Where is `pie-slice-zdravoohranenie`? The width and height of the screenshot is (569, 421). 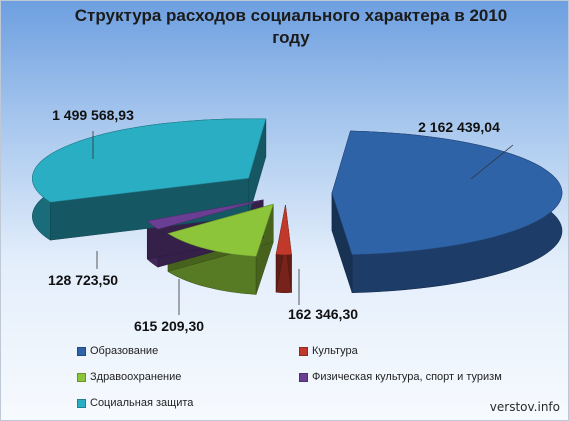 pie-slice-zdravoohranenie is located at coordinates (220, 230).